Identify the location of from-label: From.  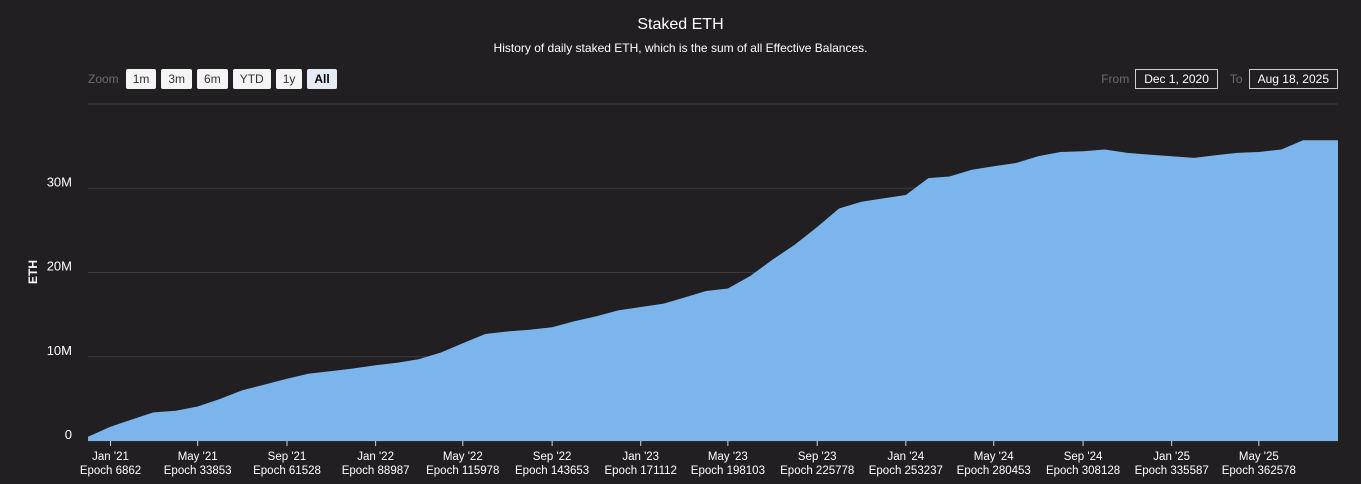
(1115, 79).